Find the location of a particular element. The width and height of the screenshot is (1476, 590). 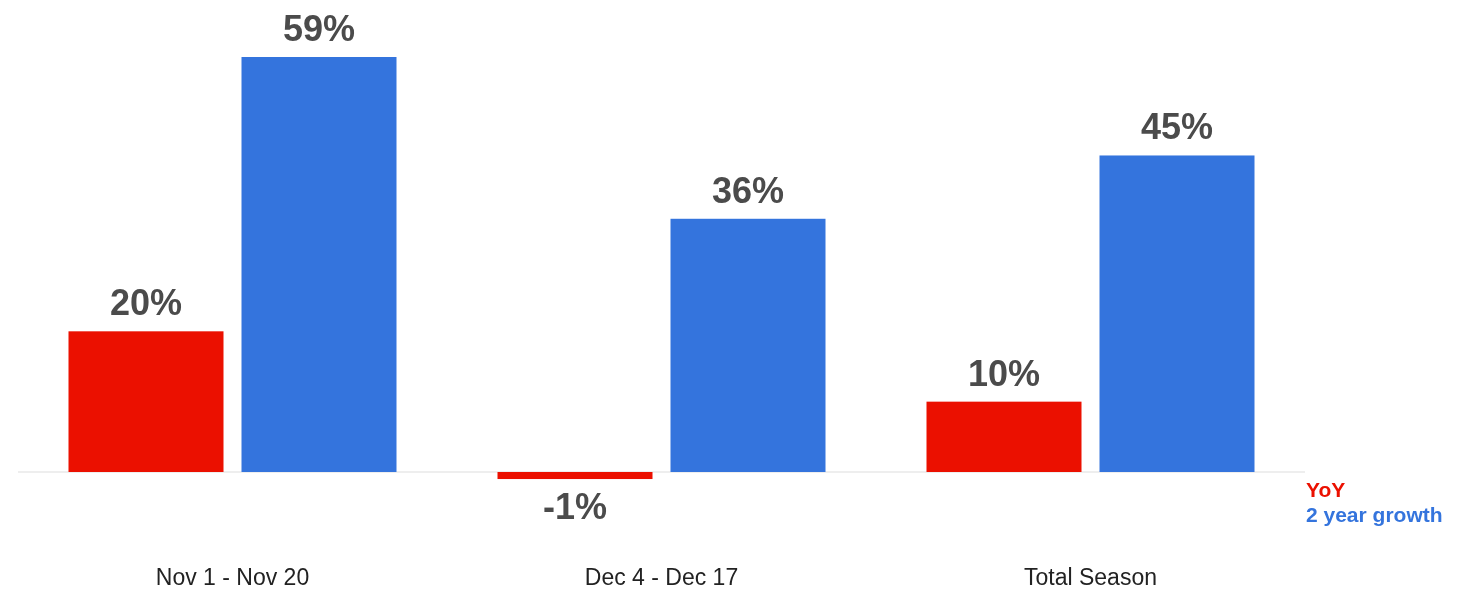

data-label: 45% is located at coordinates (1177, 127).